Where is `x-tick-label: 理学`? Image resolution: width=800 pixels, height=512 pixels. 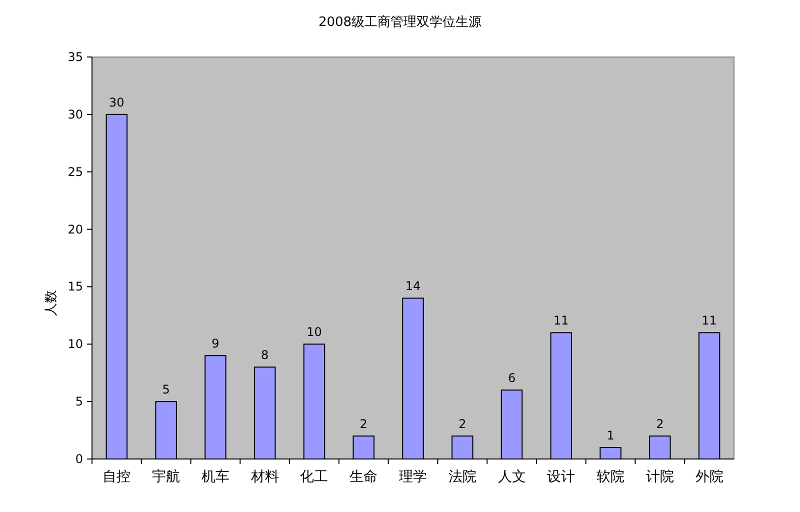
x-tick-label: 理学 is located at coordinates (413, 477).